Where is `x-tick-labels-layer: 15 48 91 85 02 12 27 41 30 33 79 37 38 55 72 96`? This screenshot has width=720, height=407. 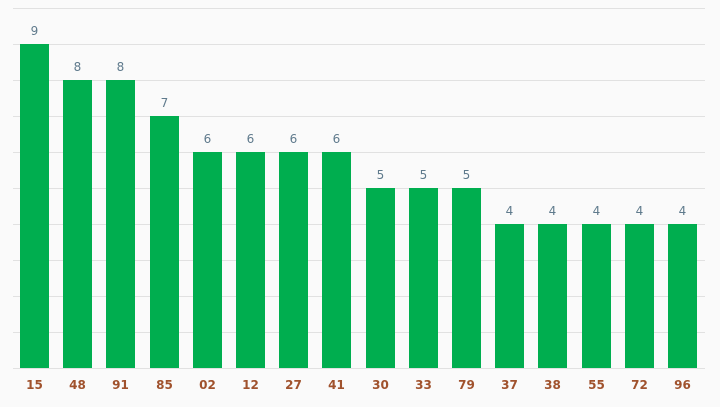
x-tick-labels-layer: 15 48 91 85 02 12 27 41 30 33 79 37 38 55 72 96 is located at coordinates (358, 385).